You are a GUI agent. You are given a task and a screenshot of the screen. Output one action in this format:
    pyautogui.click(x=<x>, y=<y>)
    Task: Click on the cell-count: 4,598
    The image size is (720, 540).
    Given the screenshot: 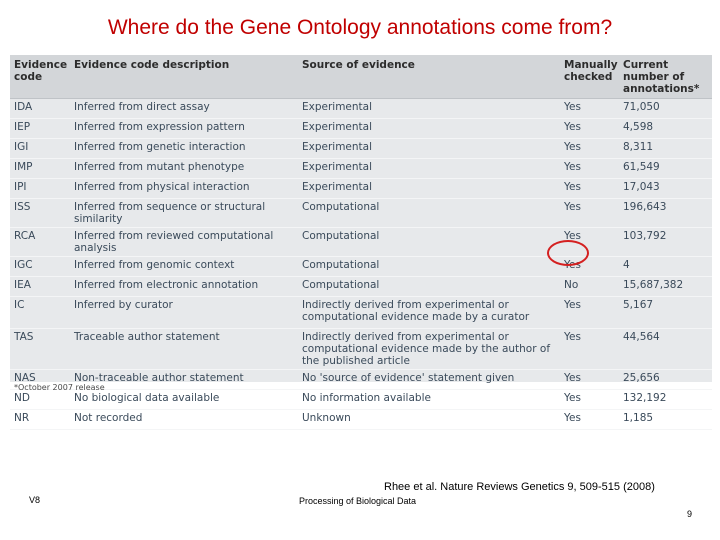 What is the action you would take?
    pyautogui.click(x=665, y=128)
    